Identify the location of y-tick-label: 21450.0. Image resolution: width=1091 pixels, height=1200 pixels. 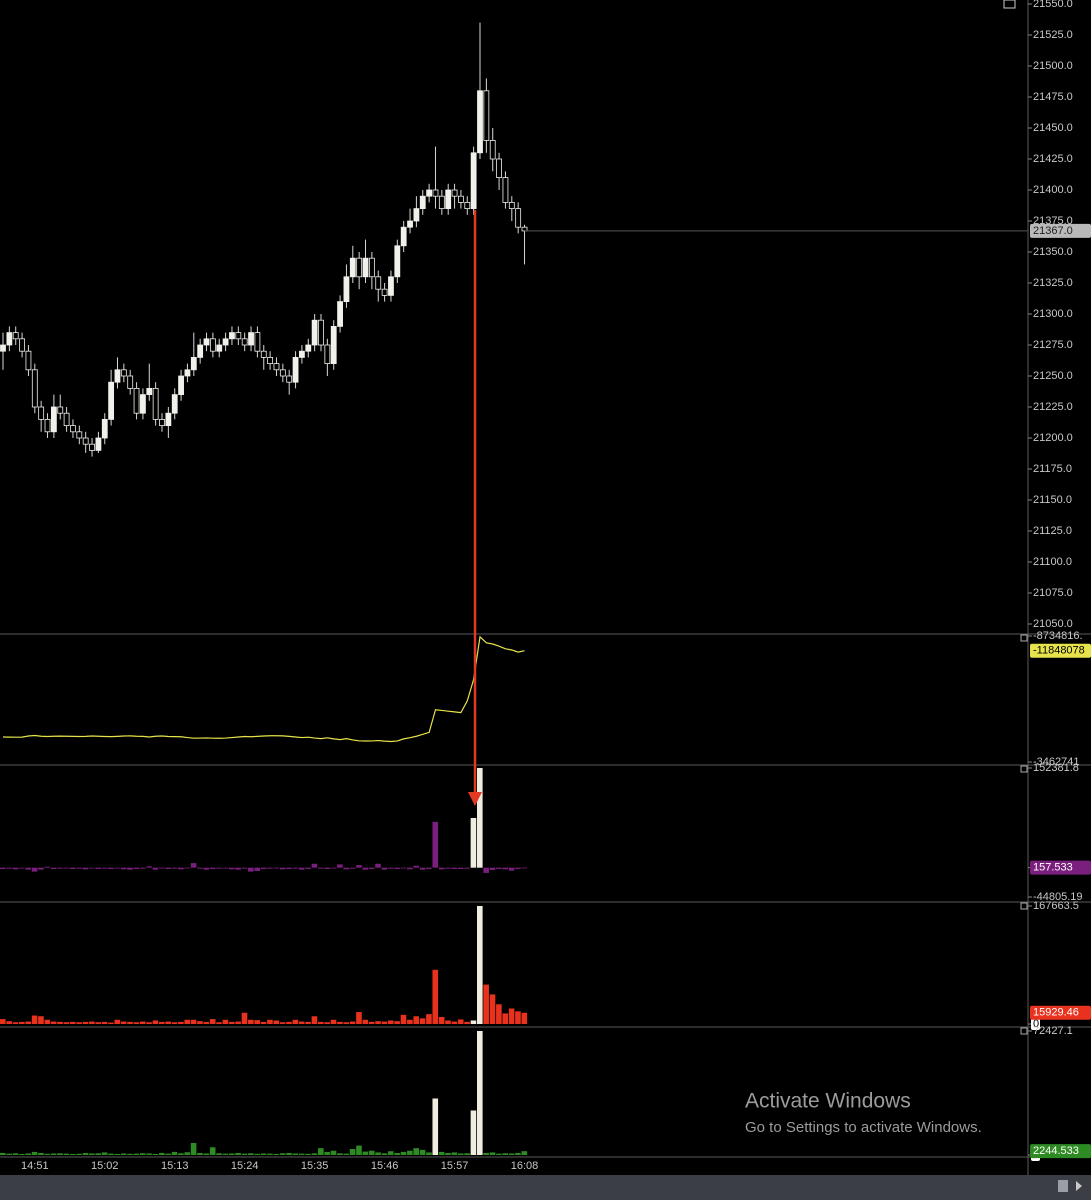
(1053, 128).